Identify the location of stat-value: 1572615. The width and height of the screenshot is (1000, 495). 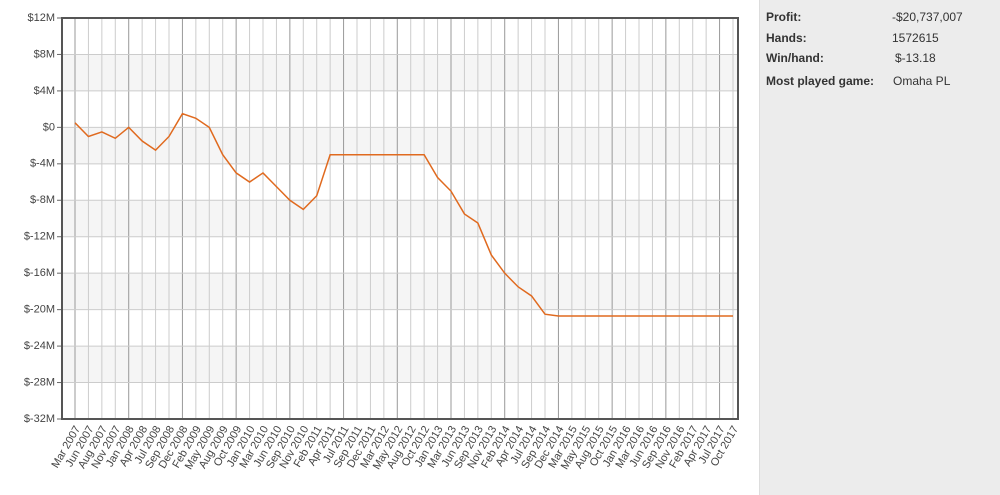
(915, 38).